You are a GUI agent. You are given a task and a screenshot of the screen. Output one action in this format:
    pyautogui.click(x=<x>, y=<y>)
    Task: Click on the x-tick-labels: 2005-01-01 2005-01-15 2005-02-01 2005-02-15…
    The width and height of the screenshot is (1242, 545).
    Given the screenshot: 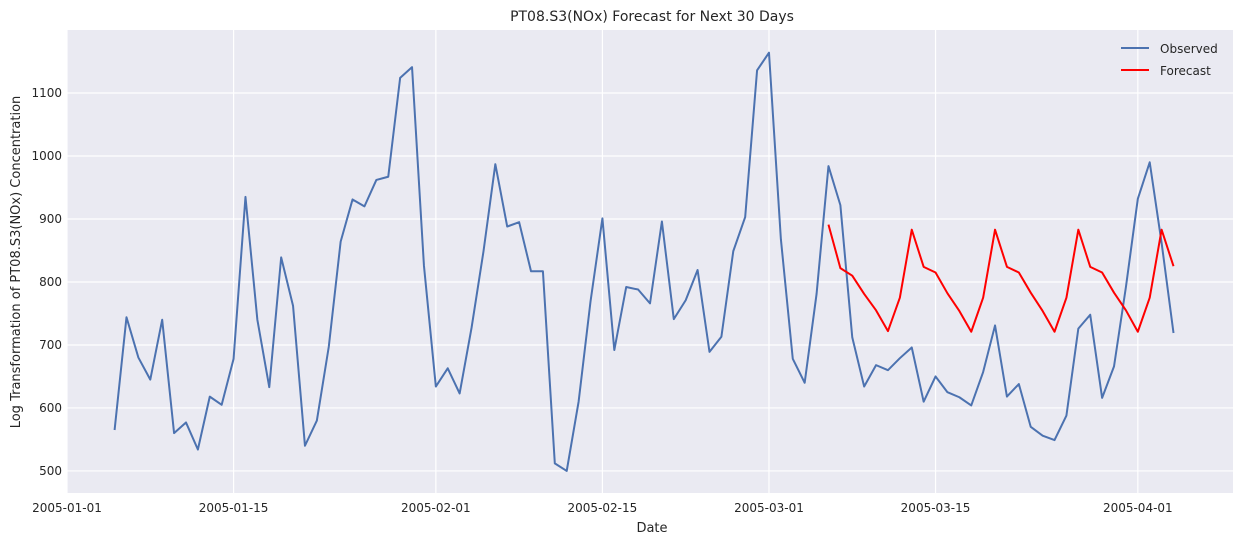 What is the action you would take?
    pyautogui.click(x=602, y=508)
    